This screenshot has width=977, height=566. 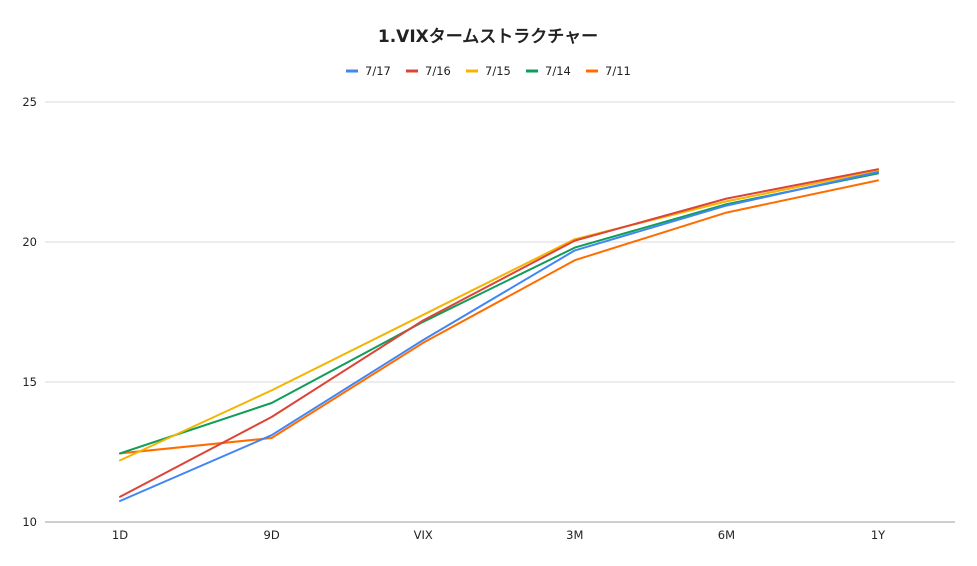 I want to click on legend-label: 7/17, so click(x=378, y=71).